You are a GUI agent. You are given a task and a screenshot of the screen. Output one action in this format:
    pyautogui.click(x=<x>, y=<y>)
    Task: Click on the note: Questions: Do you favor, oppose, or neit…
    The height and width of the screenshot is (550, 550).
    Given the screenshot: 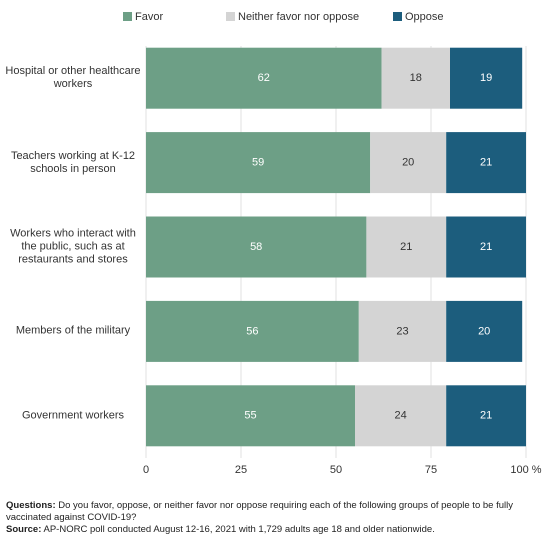 What is the action you would take?
    pyautogui.click(x=276, y=512)
    